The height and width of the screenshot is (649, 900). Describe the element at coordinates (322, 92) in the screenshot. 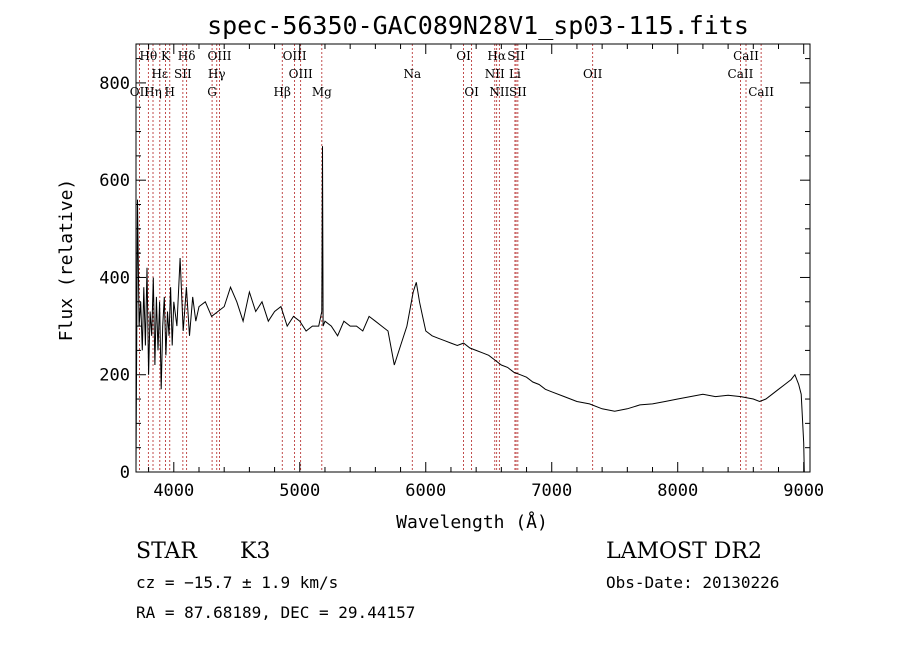

I see `marker-label: Mg` at that location.